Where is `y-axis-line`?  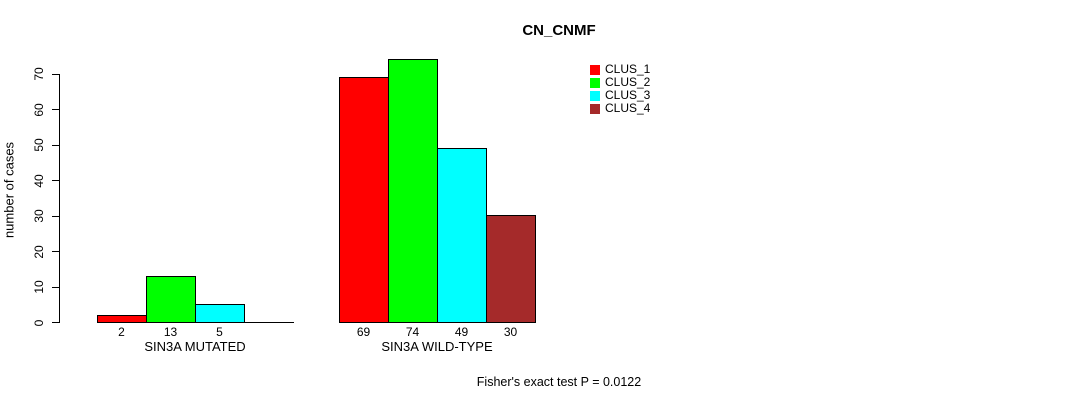
y-axis-line is located at coordinates (59, 198).